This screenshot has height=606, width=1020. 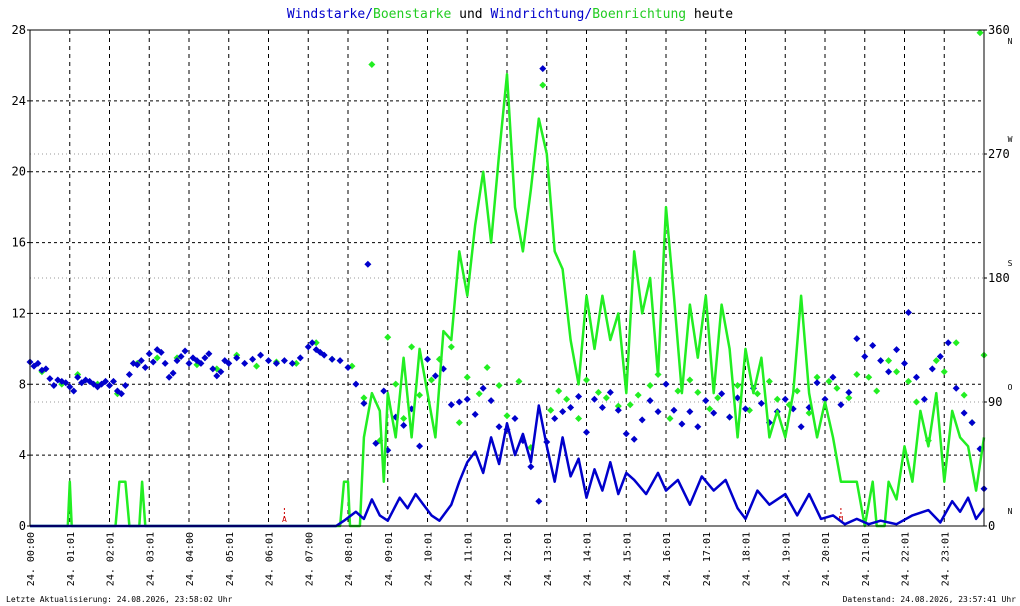 I want to click on x-tick-label: 24. 22:01, so click(x=906, y=559).